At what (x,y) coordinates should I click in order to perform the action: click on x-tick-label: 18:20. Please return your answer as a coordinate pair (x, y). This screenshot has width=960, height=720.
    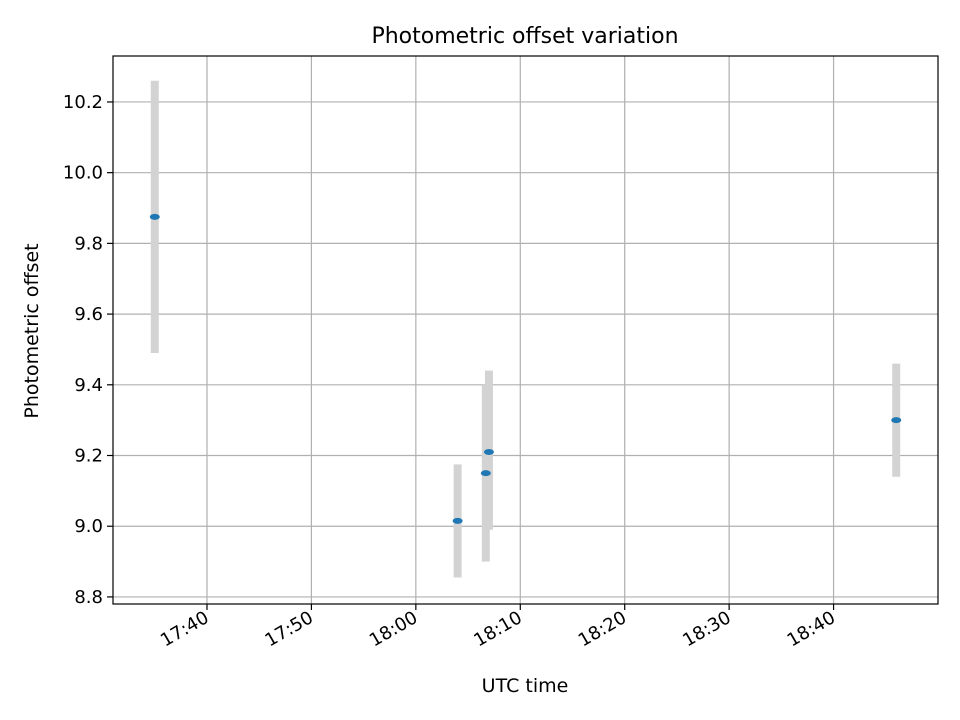
    Looking at the image, I should click on (602, 629).